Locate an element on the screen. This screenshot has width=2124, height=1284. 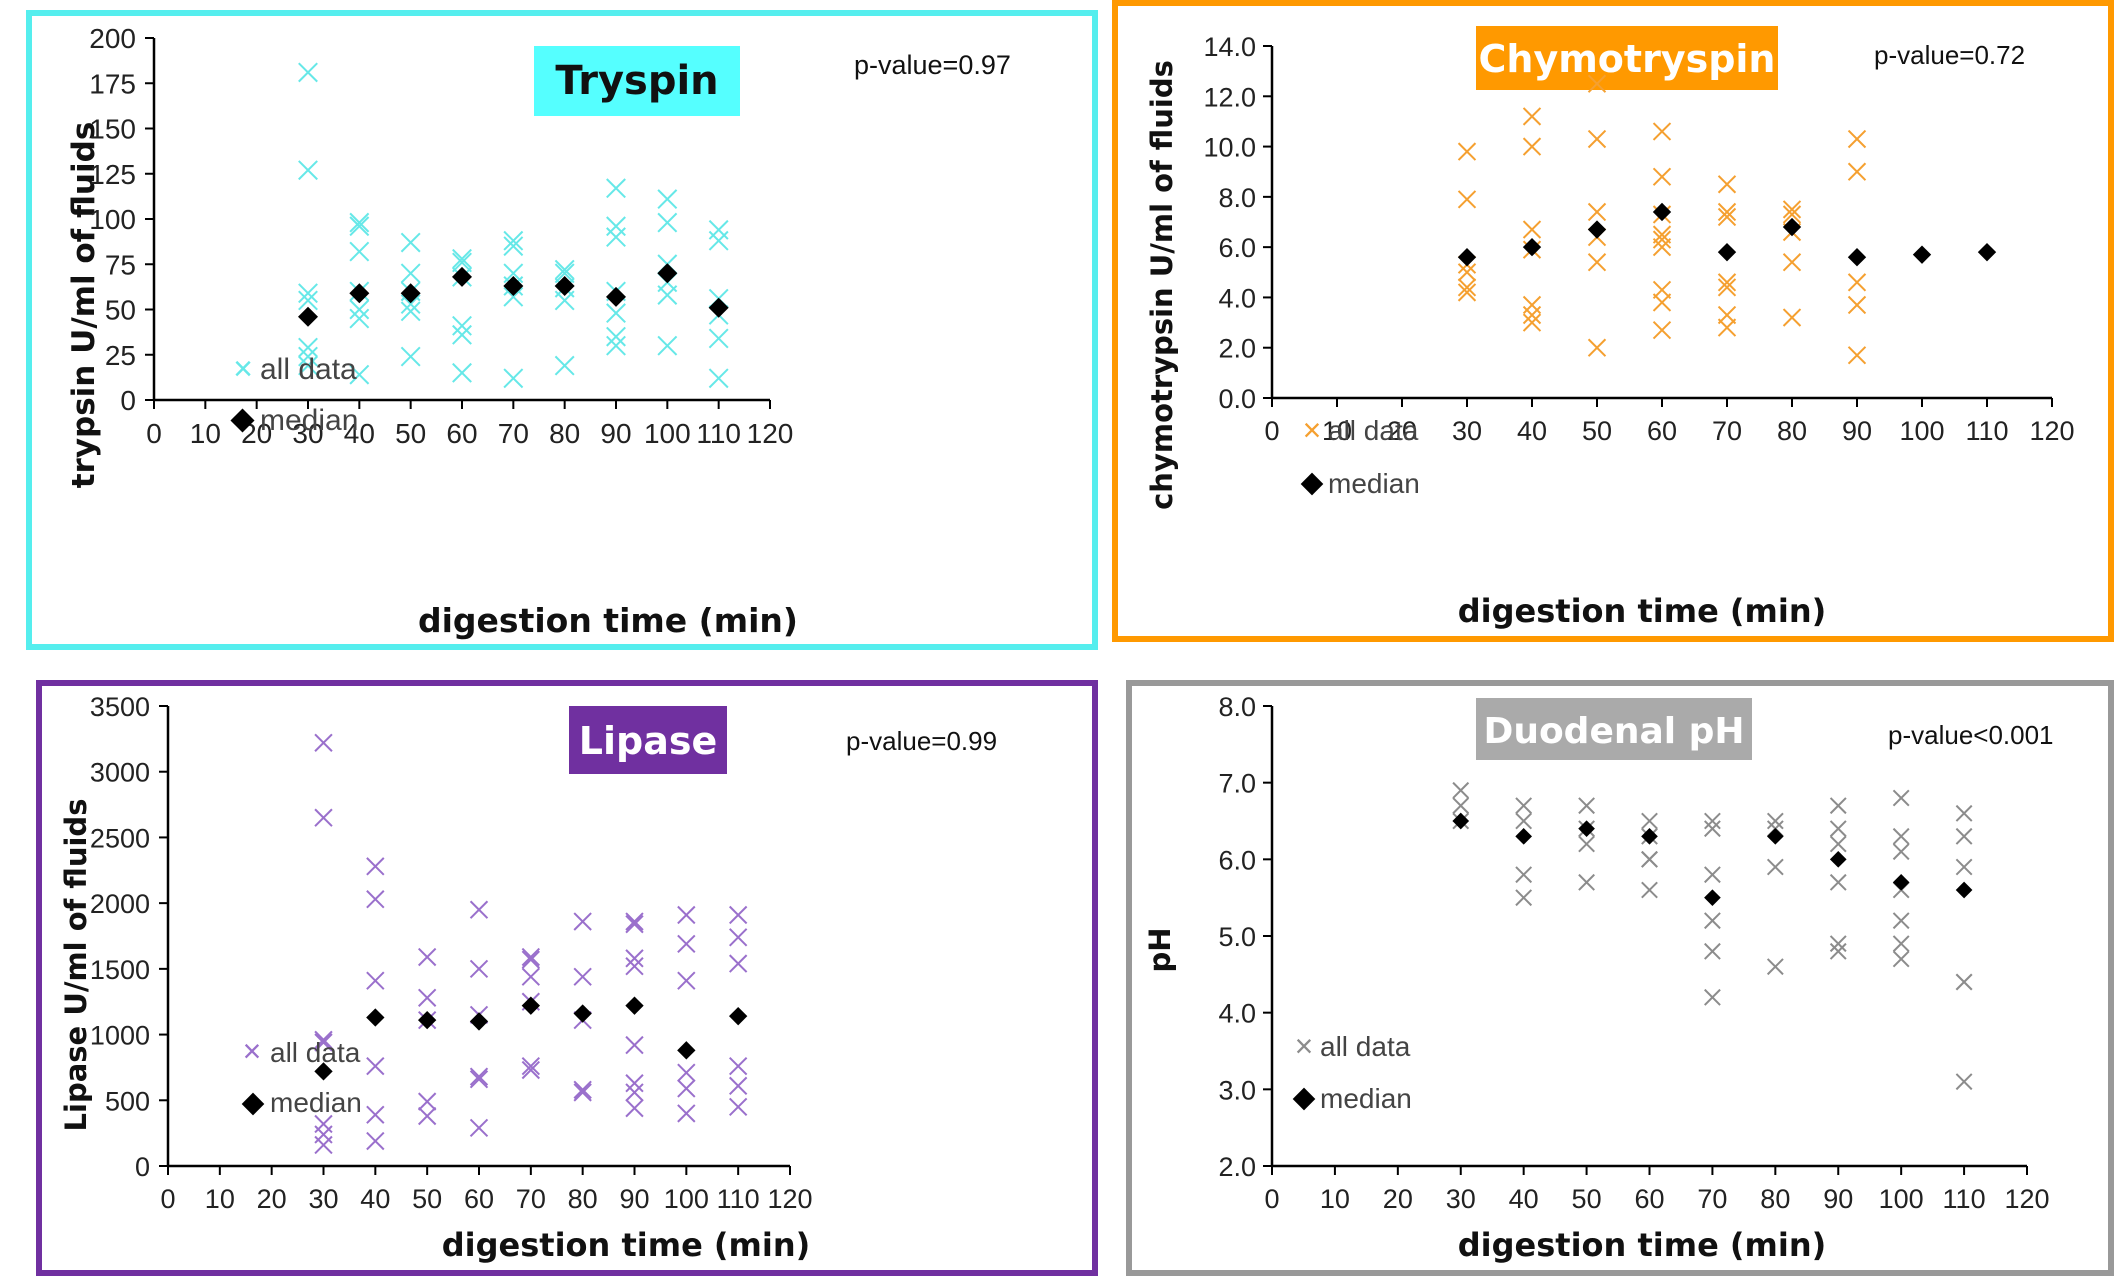
chymotrypsin-x-tick-label: 0 is located at coordinates (1271, 431).